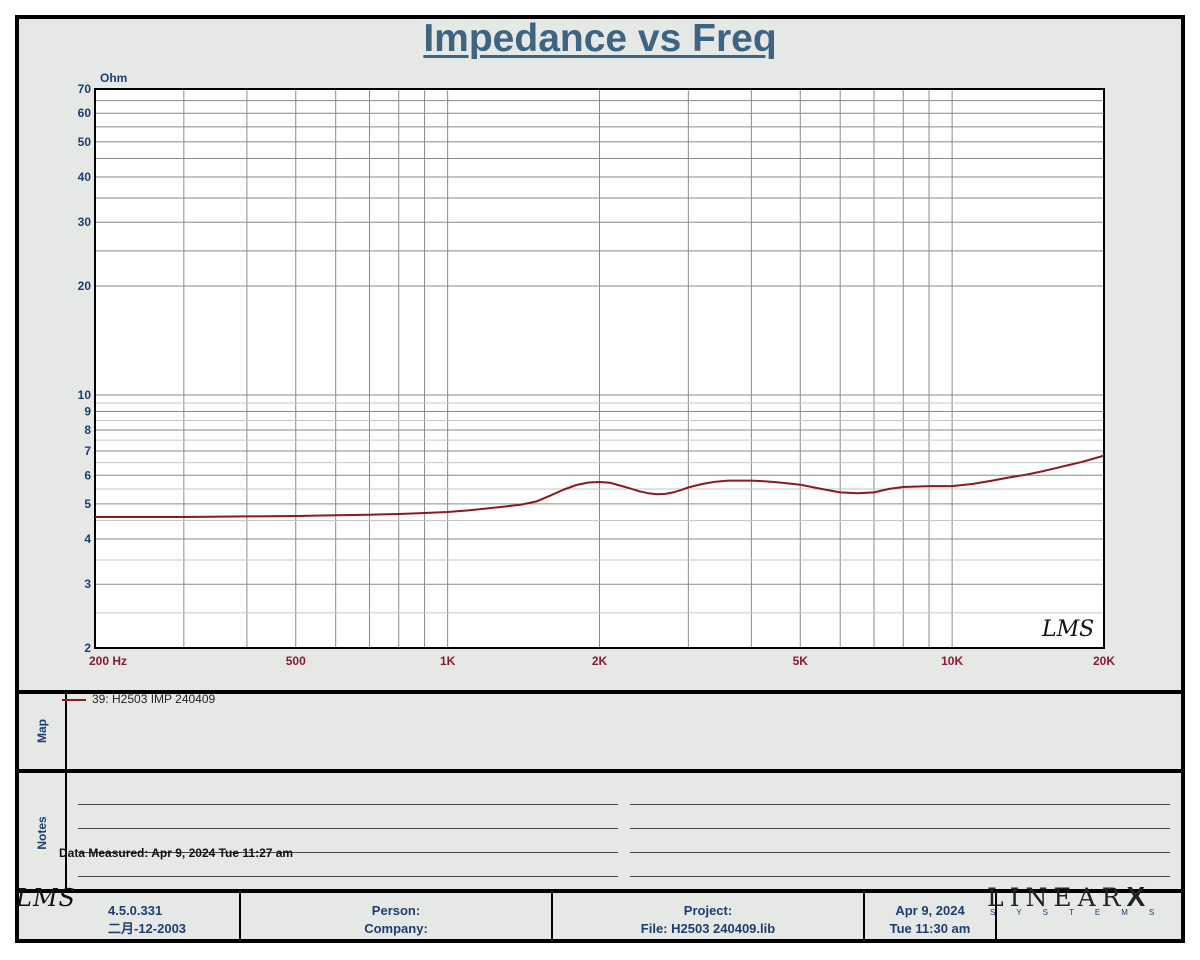 The height and width of the screenshot is (960, 1200). Describe the element at coordinates (1057, 897) in the screenshot. I see `linearx-logo-text: LINEAR` at that location.